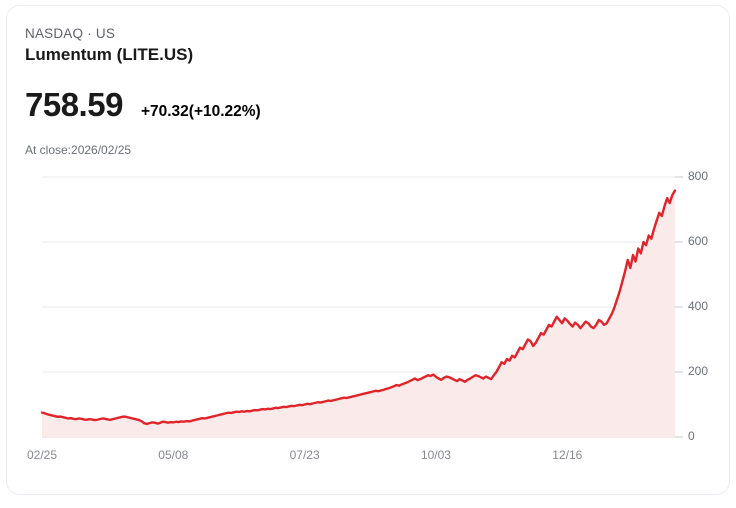  What do you see at coordinates (54, 33) in the screenshot?
I see `exchange-label: NASDAQ` at bounding box center [54, 33].